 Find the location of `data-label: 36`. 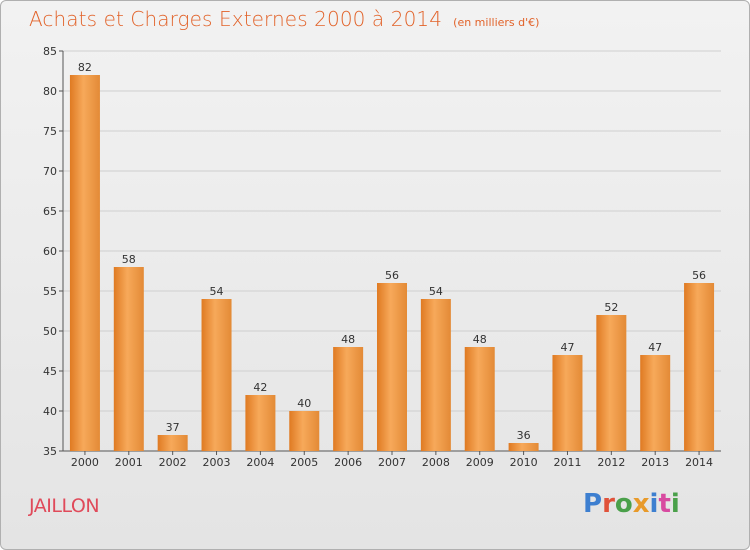

data-label: 36 is located at coordinates (524, 435).